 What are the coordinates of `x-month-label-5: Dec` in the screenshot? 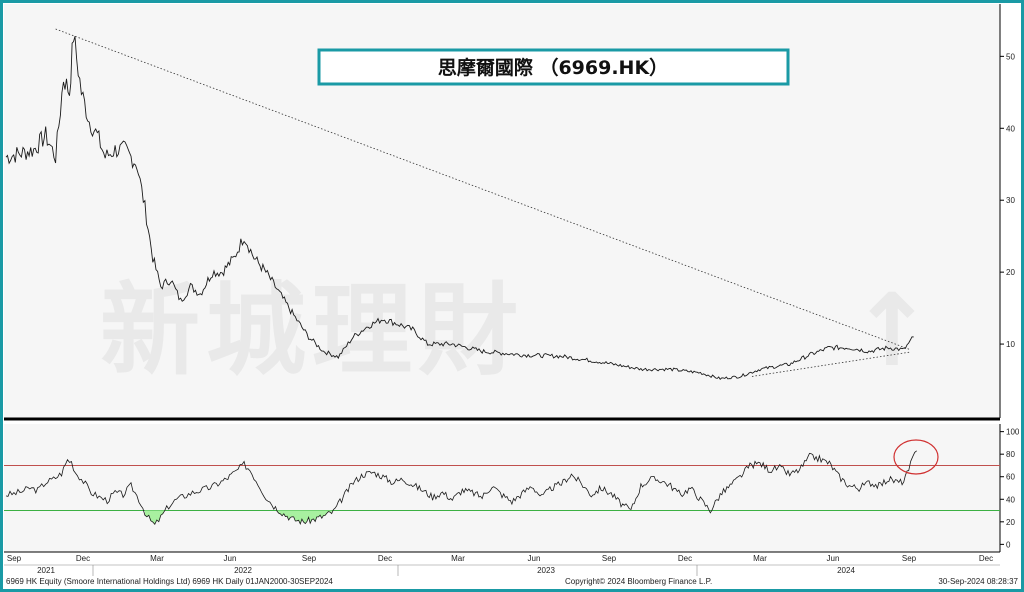 It's located at (385, 558).